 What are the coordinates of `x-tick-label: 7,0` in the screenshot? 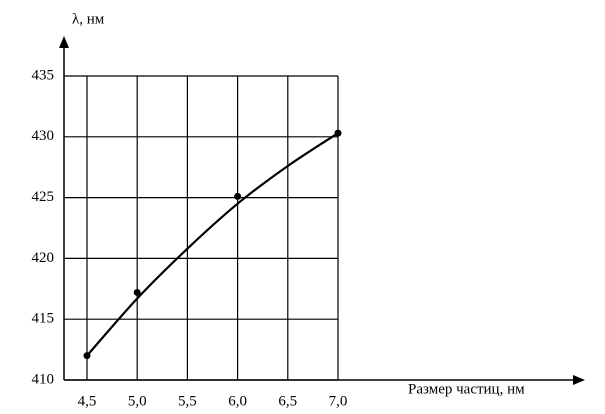 It's located at (338, 401).